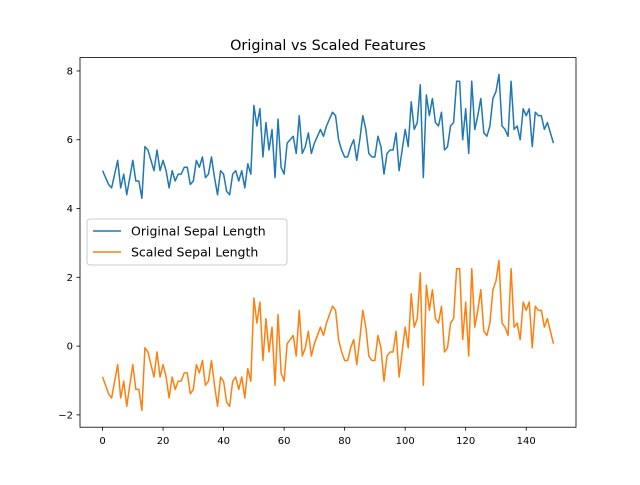 This screenshot has height=485, width=640. Describe the element at coordinates (70, 71) in the screenshot. I see `y-tick-label: 8` at that location.